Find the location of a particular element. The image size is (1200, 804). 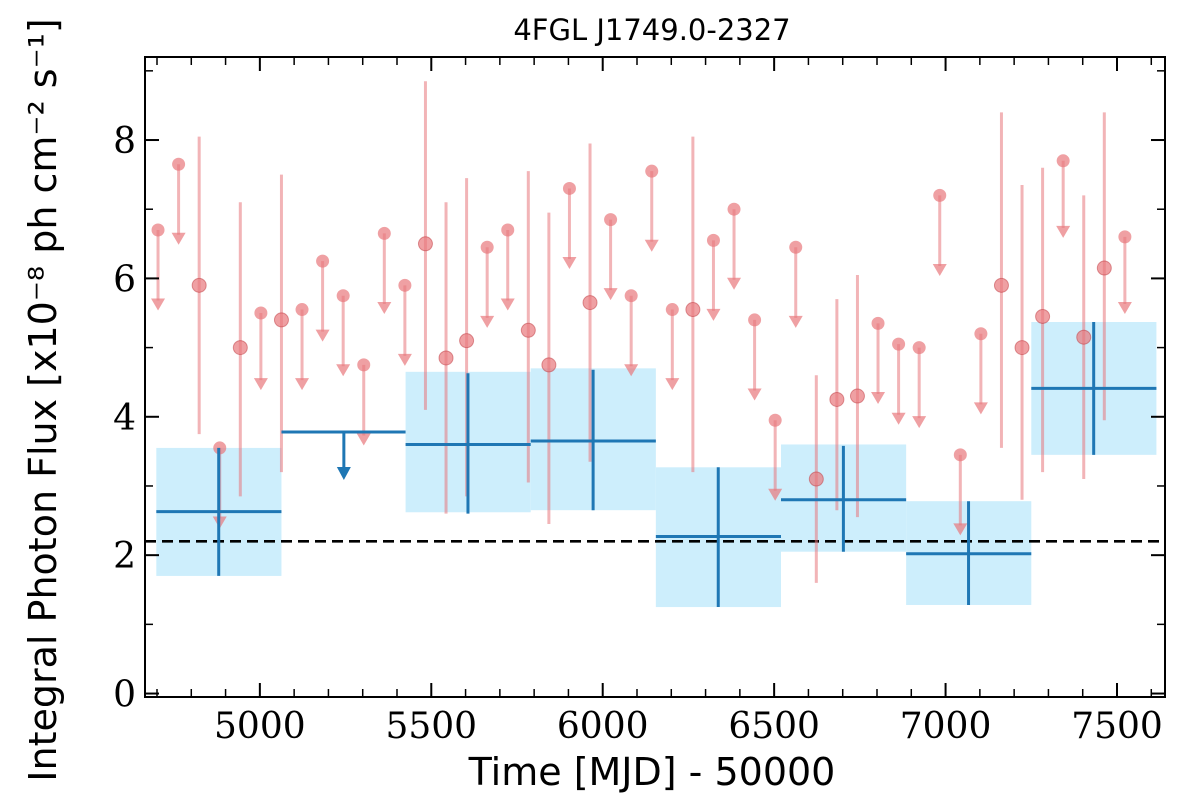

x-tick-label: 6000 is located at coordinates (603, 726).